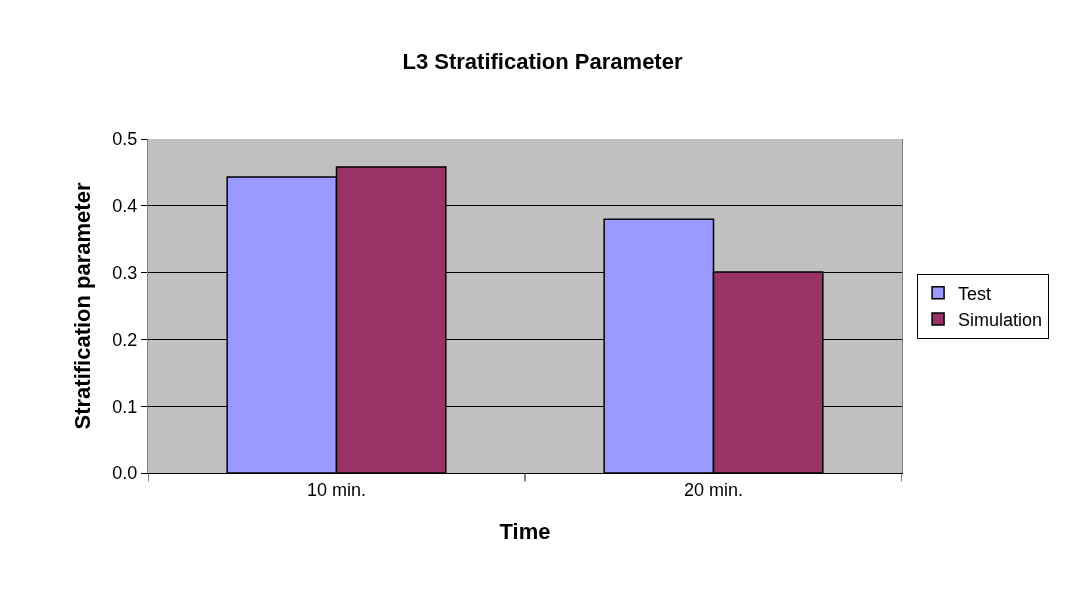 The width and height of the screenshot is (1085, 610). What do you see at coordinates (975, 293) in the screenshot?
I see `legend-label: Test` at bounding box center [975, 293].